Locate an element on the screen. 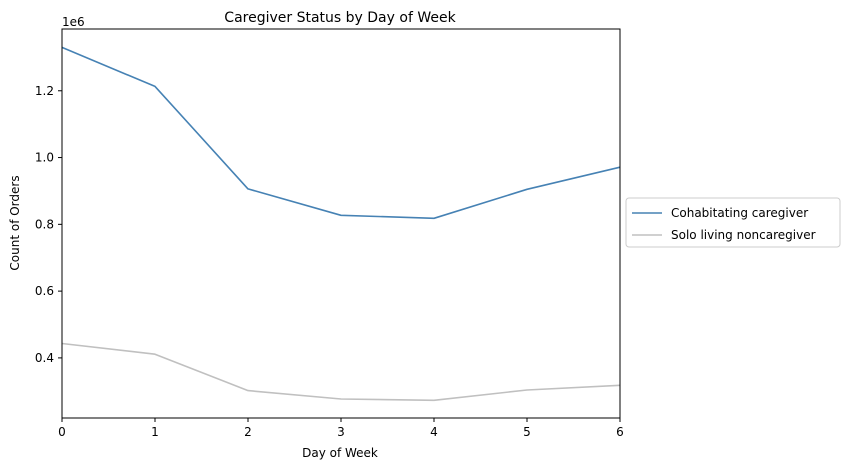 This screenshot has height=469, width=854. y-tick-label: 0.4 is located at coordinates (44, 358).